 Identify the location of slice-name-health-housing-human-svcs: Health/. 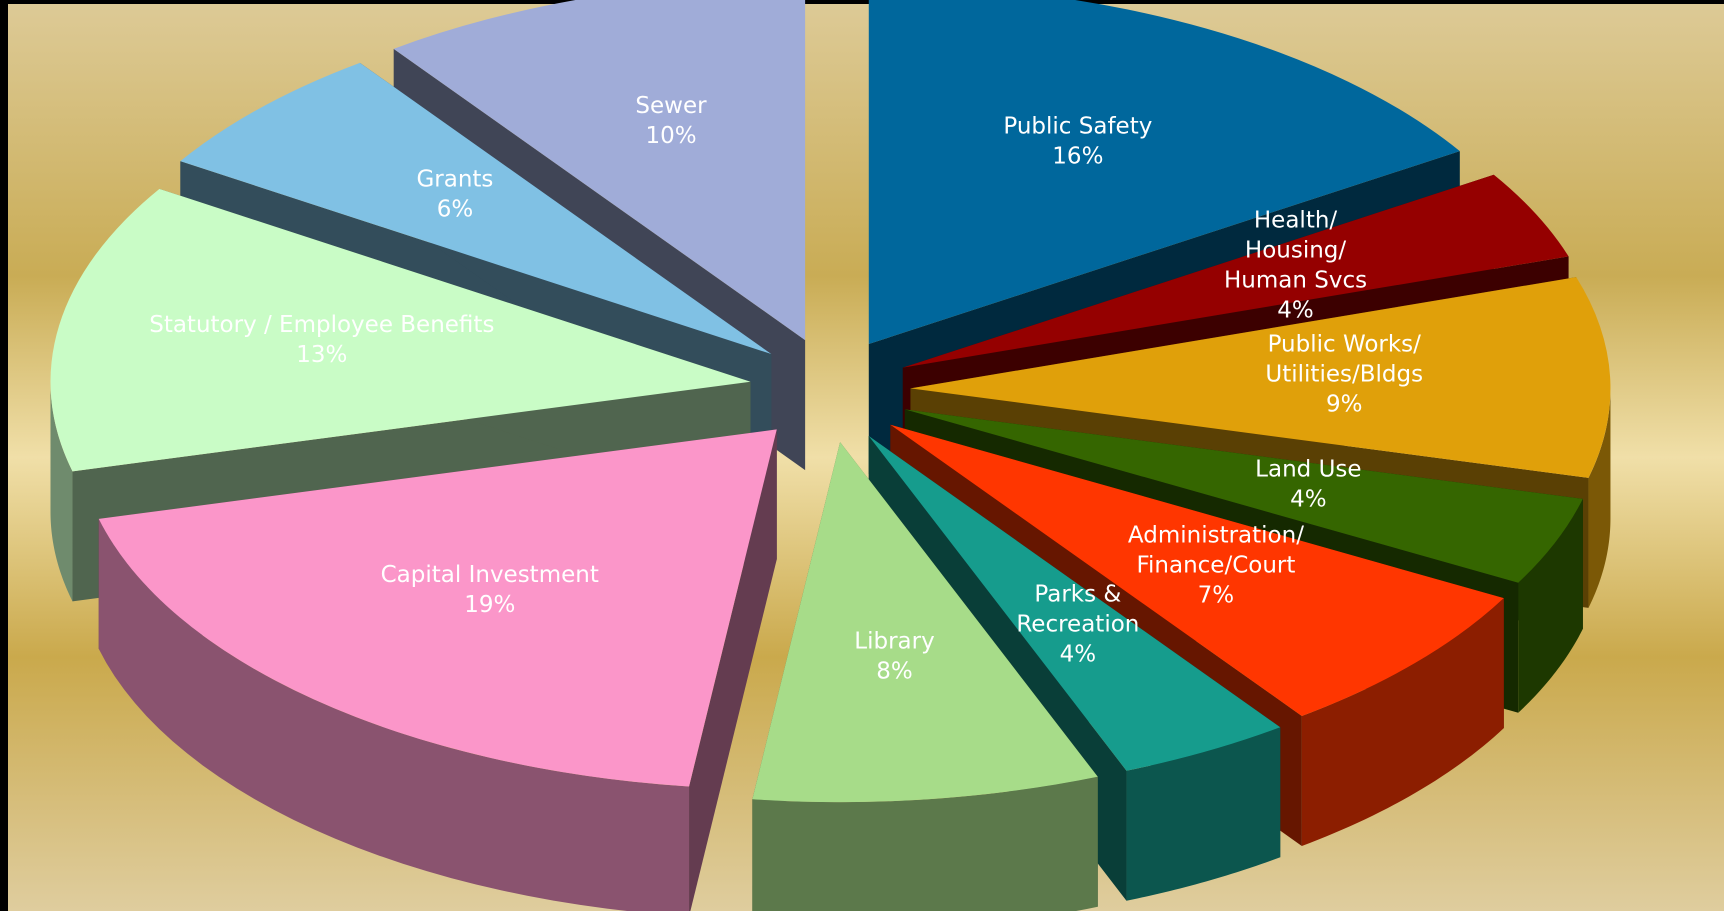
(1296, 221).